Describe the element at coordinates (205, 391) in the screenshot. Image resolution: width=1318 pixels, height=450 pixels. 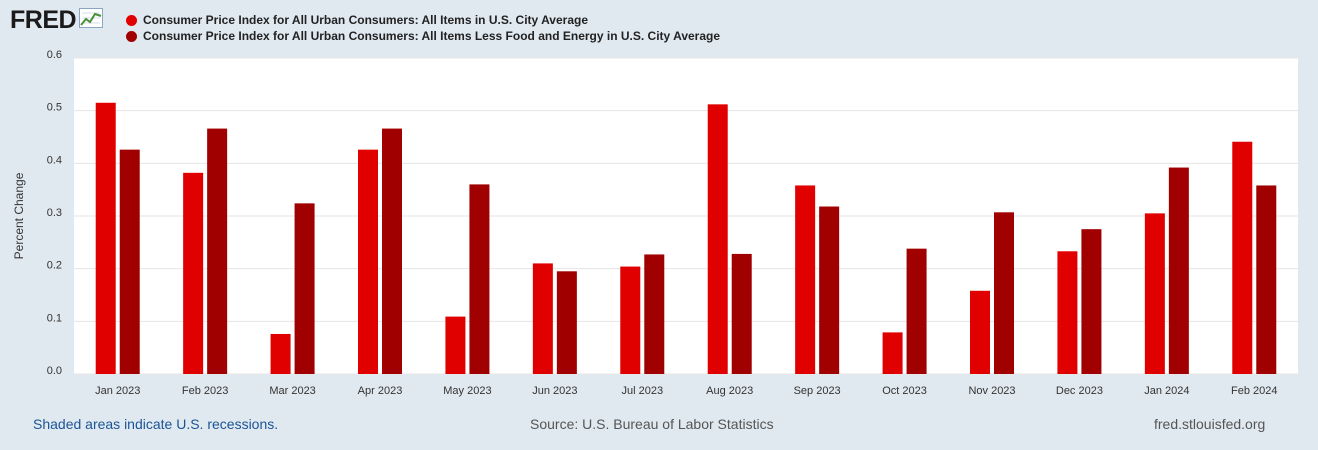
I see `x-tick-label: Feb 2023` at that location.